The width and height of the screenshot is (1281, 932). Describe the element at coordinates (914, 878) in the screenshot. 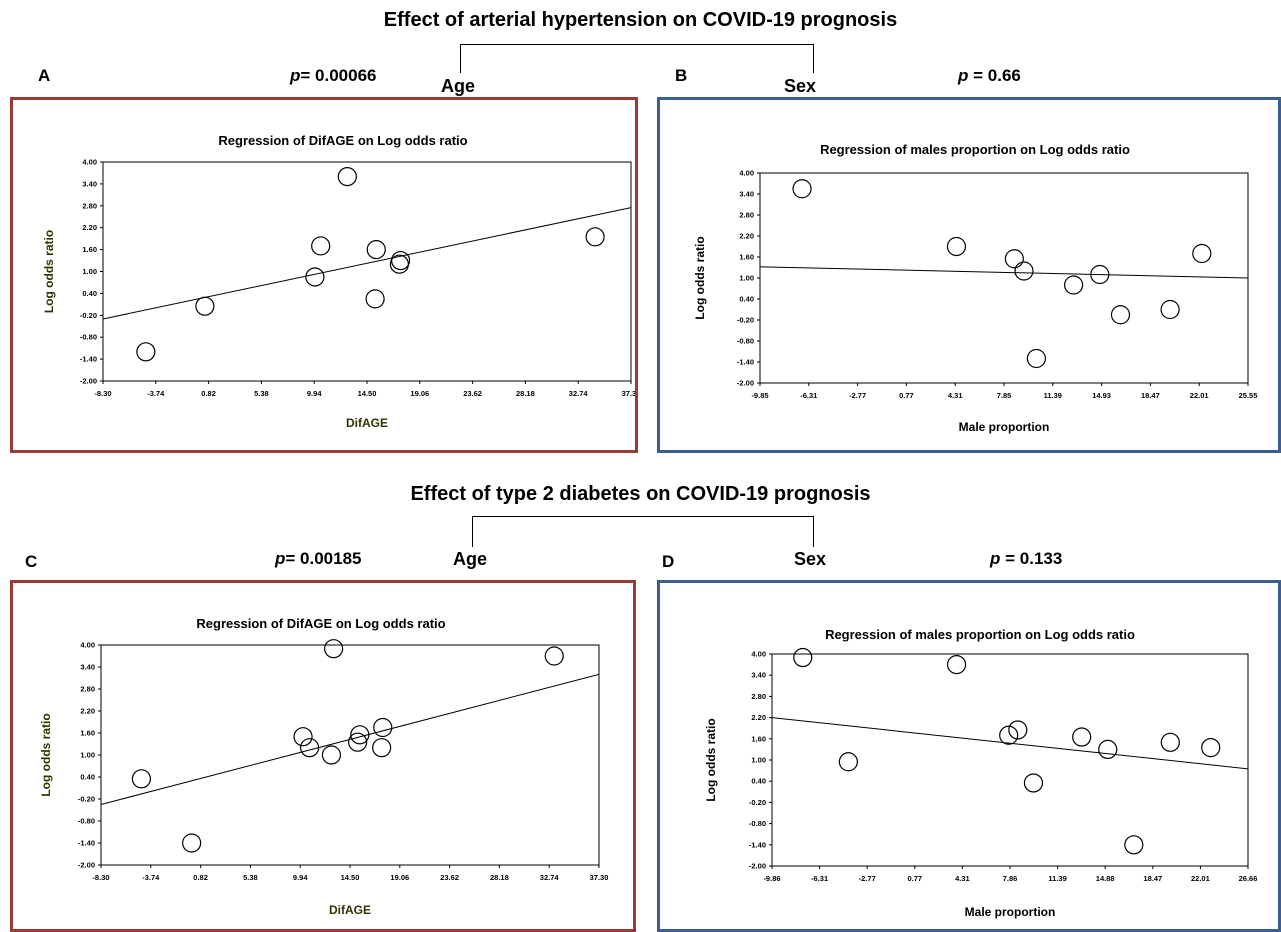

I see `x-tick-label: 0.77` at that location.